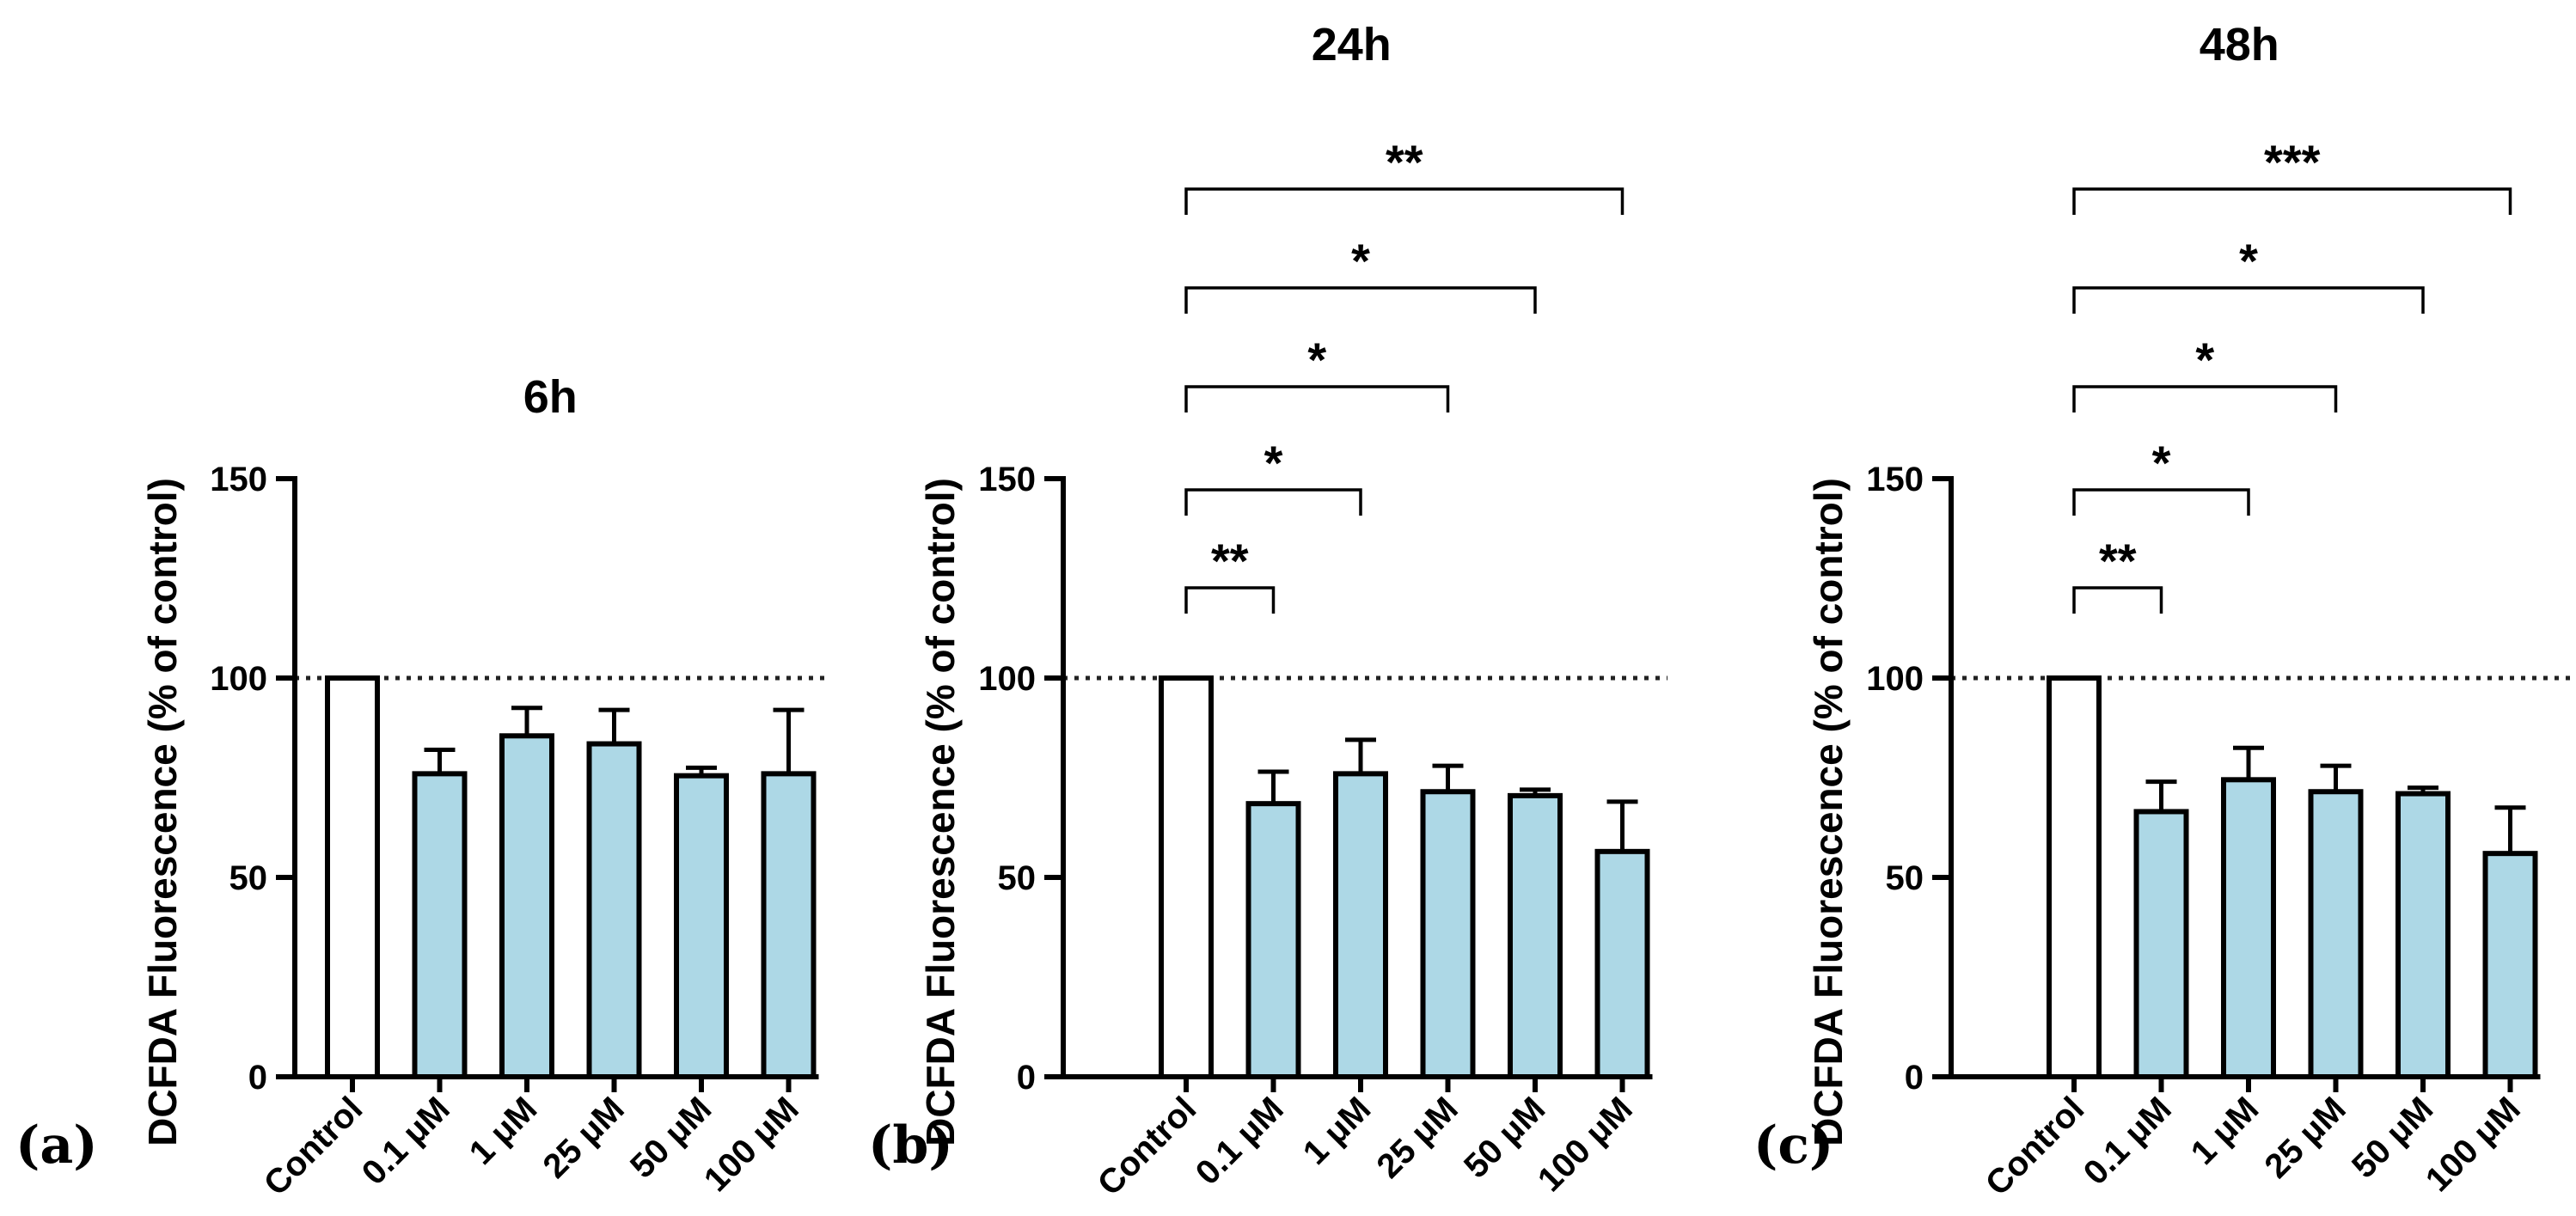 The width and height of the screenshot is (2576, 1216). I want to click on significance-bracket-5: ***, so click(2292, 175).